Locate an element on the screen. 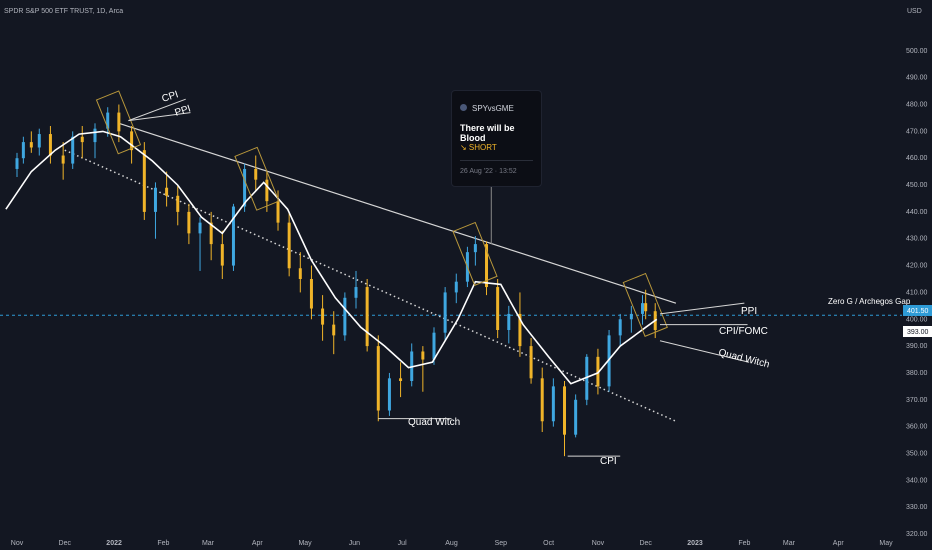 Image resolution: width=932 pixels, height=550 pixels. idea-divider is located at coordinates (496, 160).